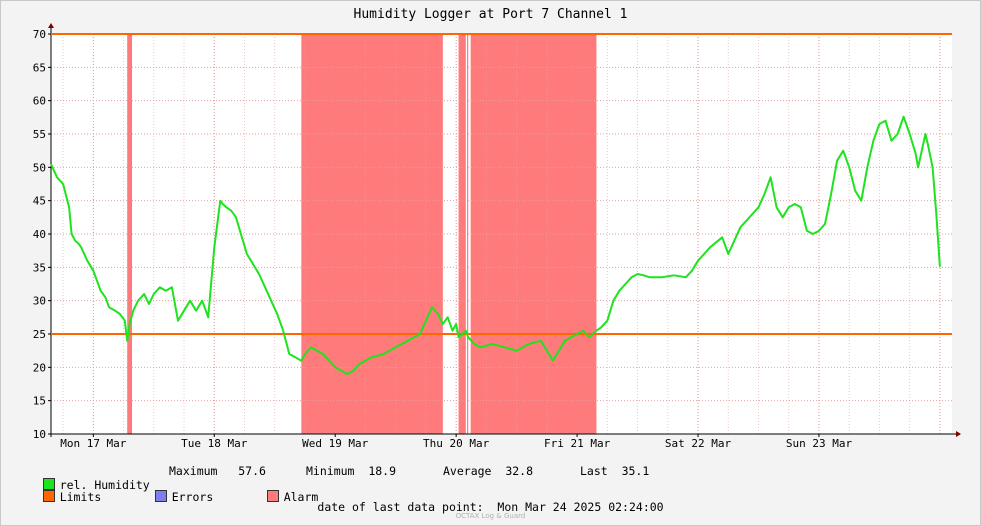  What do you see at coordinates (819, 443) in the screenshot?
I see `x-tick-label: Sun 23 Mar` at bounding box center [819, 443].